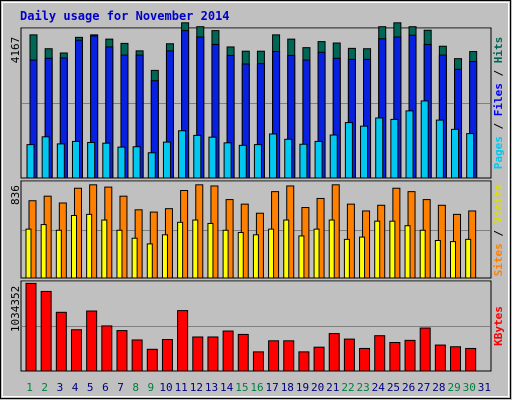 This screenshot has width=512, height=400. Describe the element at coordinates (211, 387) in the screenshot. I see `day-label: 13` at that location.